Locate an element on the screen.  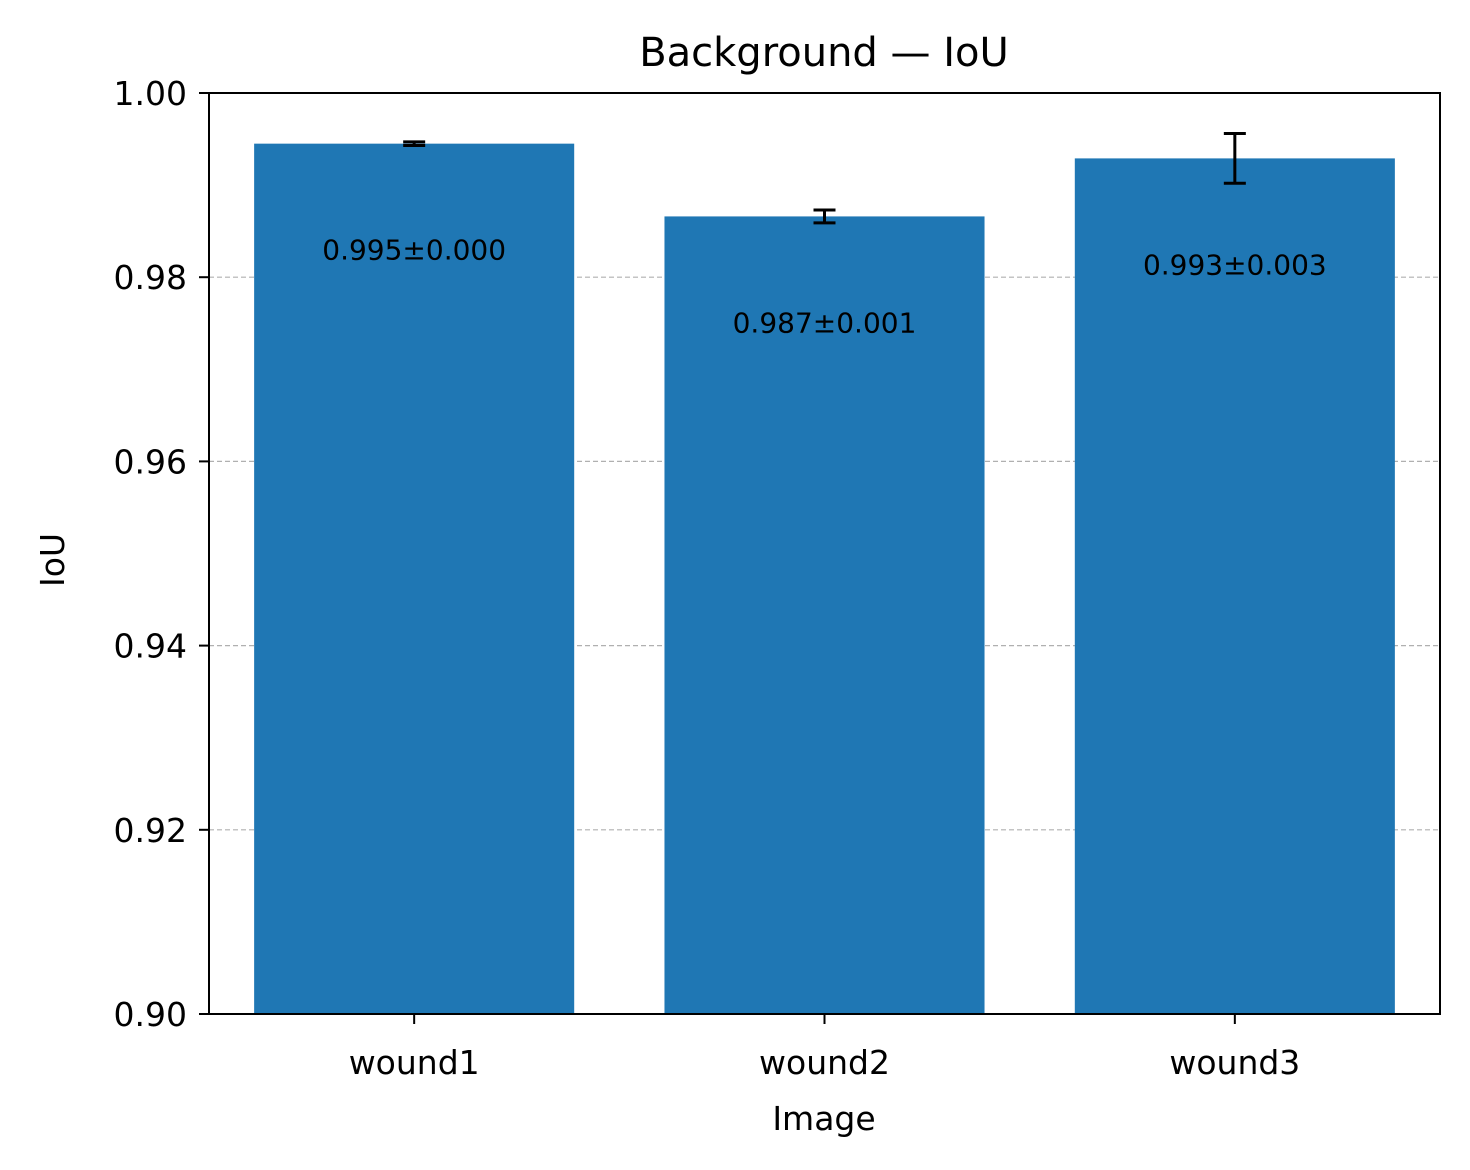
y-tick-label: 0.92 is located at coordinates (150, 830).